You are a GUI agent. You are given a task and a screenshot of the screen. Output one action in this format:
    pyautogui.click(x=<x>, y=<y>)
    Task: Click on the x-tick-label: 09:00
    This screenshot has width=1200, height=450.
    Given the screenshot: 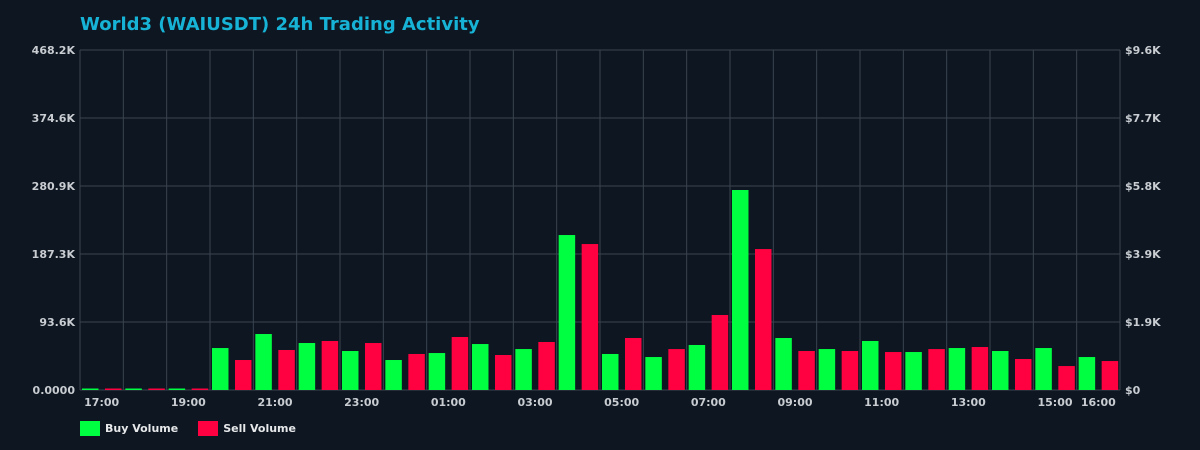 What is the action you would take?
    pyautogui.click(x=794, y=402)
    